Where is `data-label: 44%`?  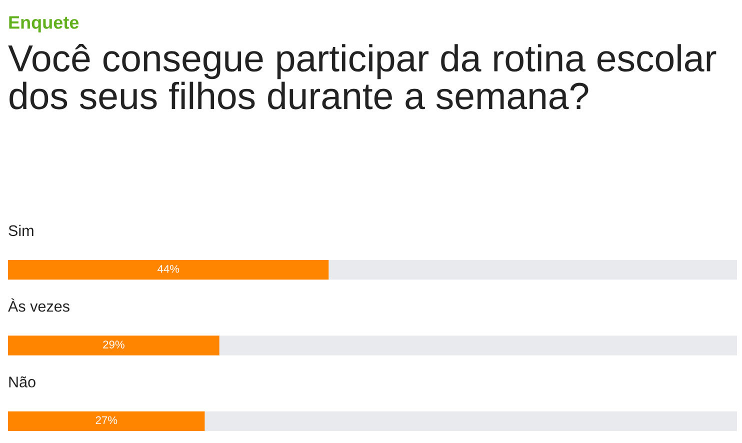 data-label: 44% is located at coordinates (169, 269).